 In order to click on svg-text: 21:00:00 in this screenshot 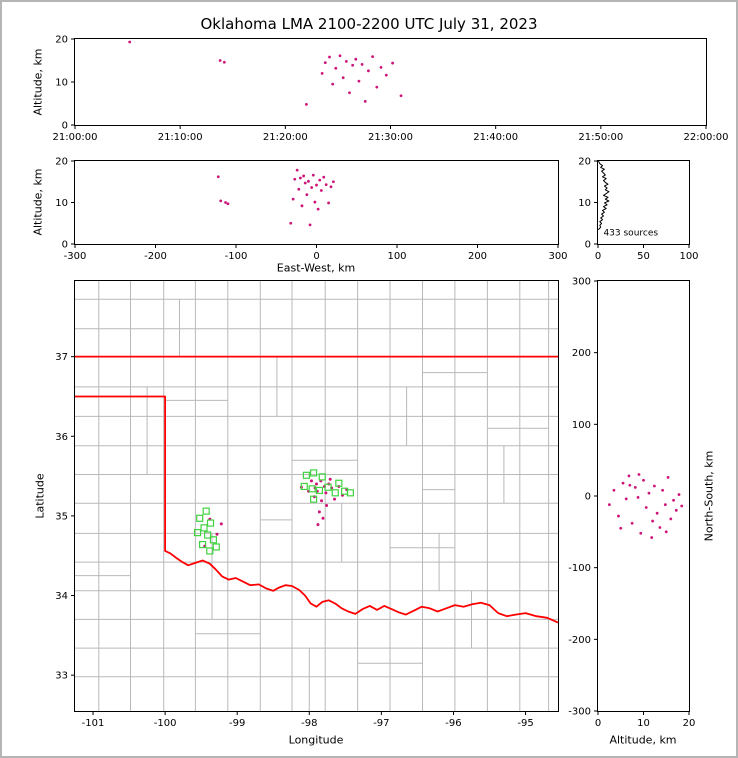, I will do `click(75, 137)`.